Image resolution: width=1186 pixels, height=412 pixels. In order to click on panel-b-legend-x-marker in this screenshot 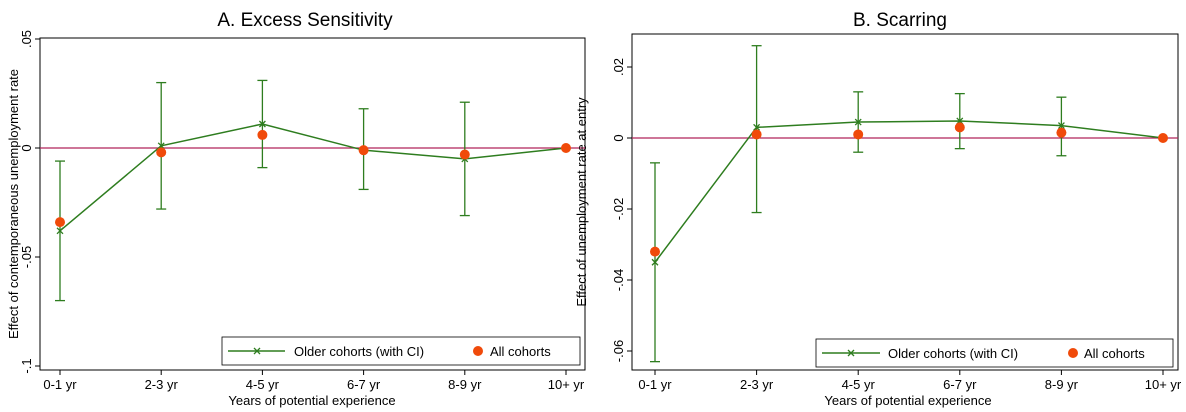, I will do `click(851, 353)`.